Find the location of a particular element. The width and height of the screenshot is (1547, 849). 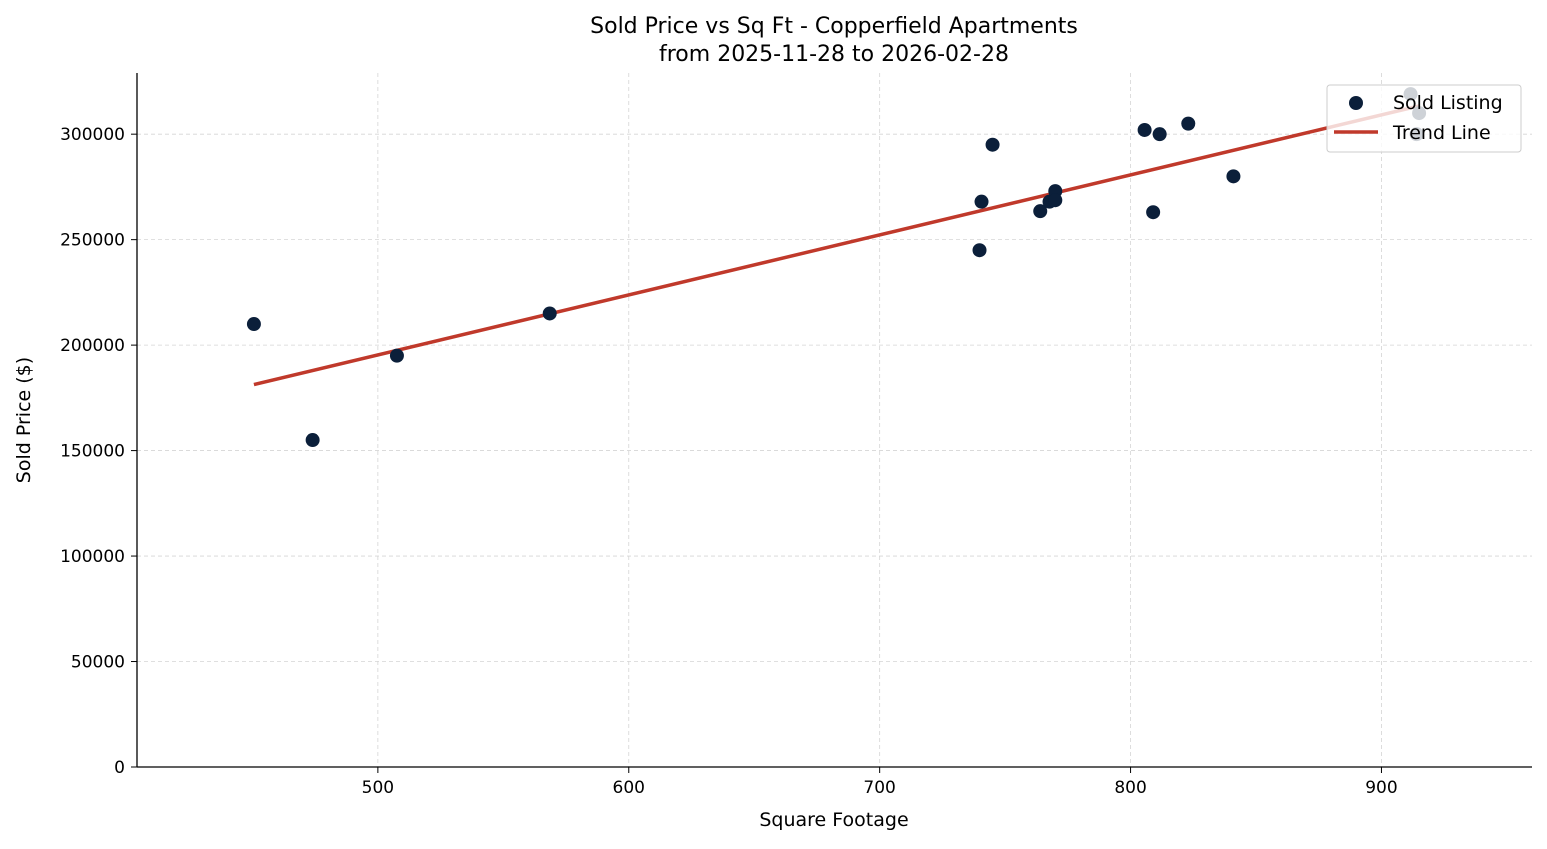

x-tick-label: 700 is located at coordinates (879, 788).